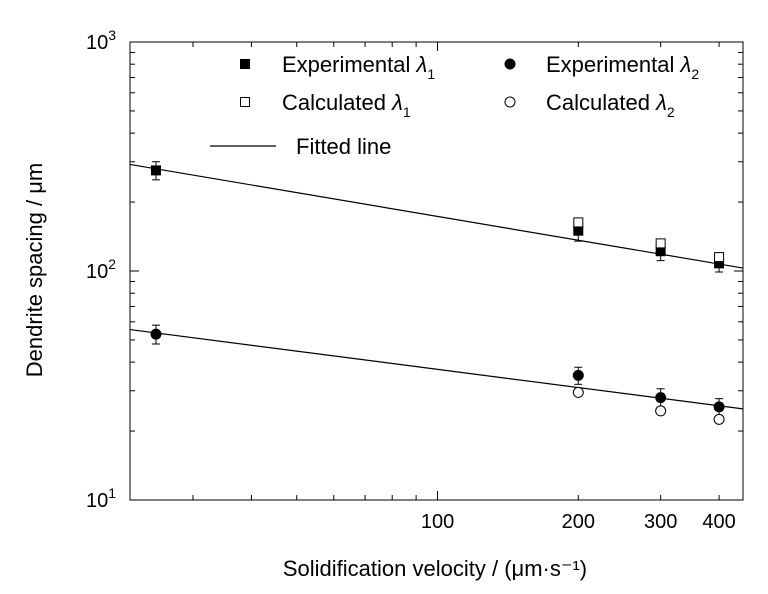 This screenshot has width=768, height=594. Describe the element at coordinates (101, 269) in the screenshot. I see `y-tick-label: 10²` at that location.